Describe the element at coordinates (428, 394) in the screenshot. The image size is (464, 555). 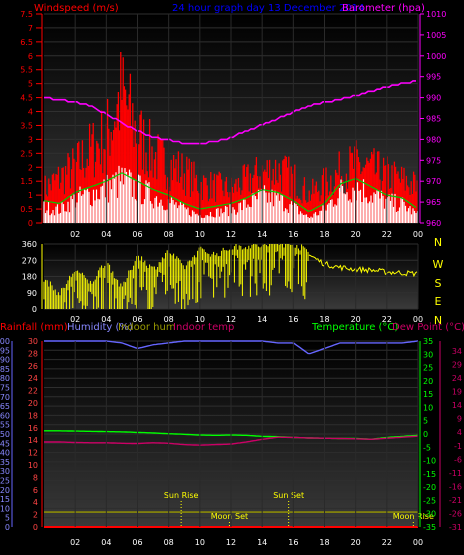
I see `temperature-tick-label: 15` at that location.